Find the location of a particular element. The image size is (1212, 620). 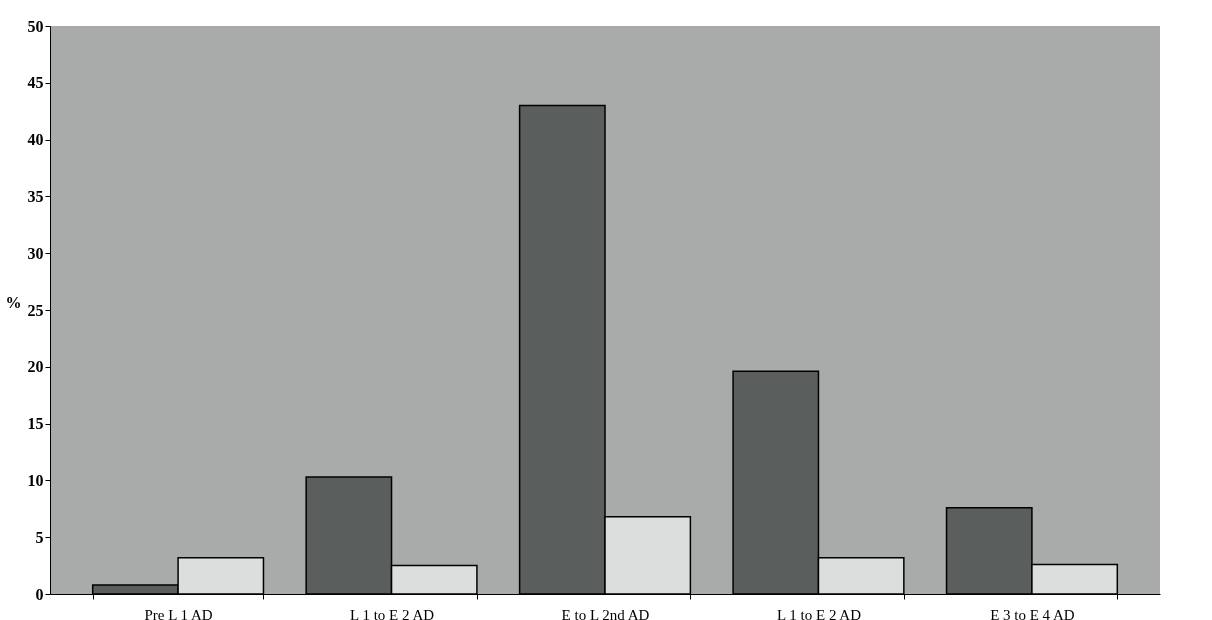

x-tick-label: Pre L 1 AD is located at coordinates (178, 613).